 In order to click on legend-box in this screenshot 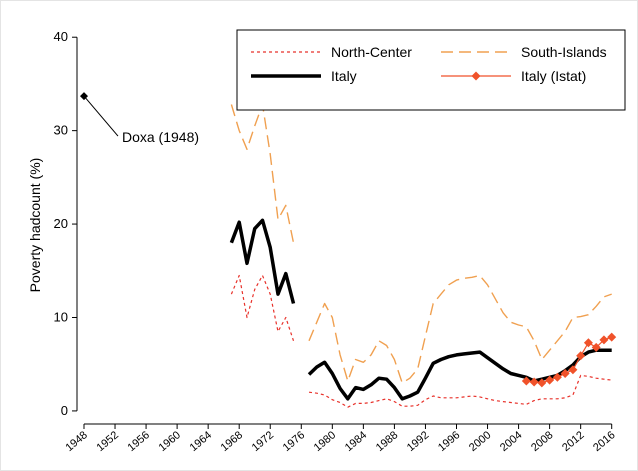, I will do `click(431, 70)`.